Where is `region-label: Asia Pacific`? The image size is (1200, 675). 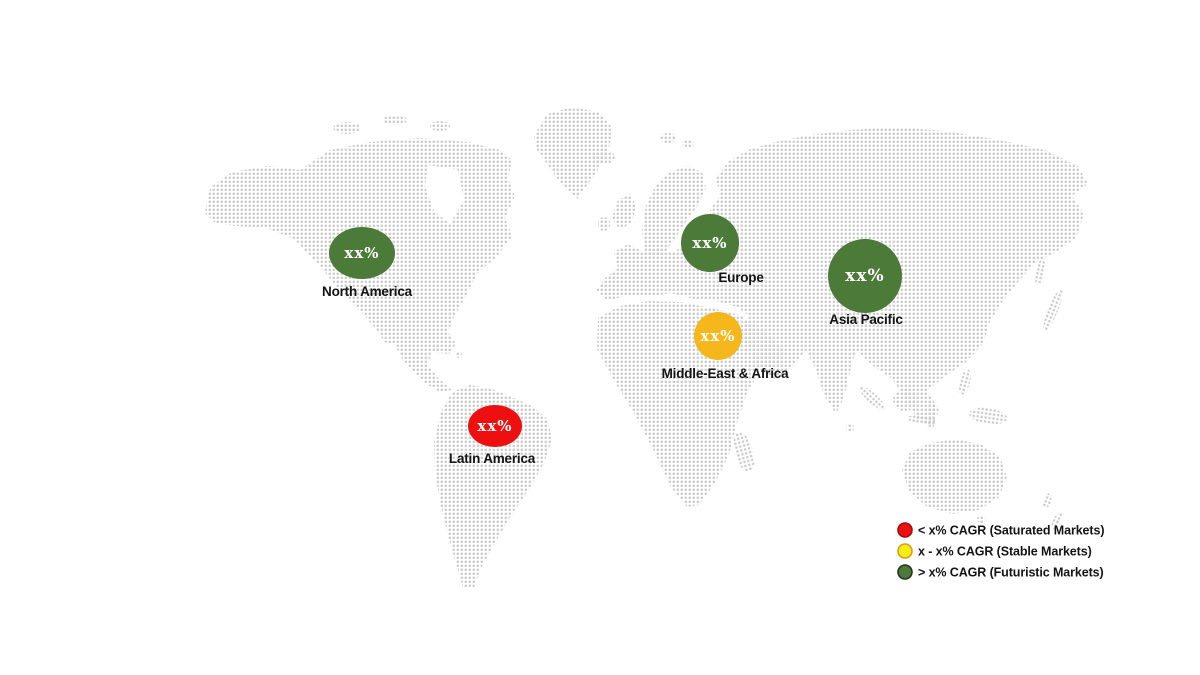 region-label: Asia Pacific is located at coordinates (866, 319).